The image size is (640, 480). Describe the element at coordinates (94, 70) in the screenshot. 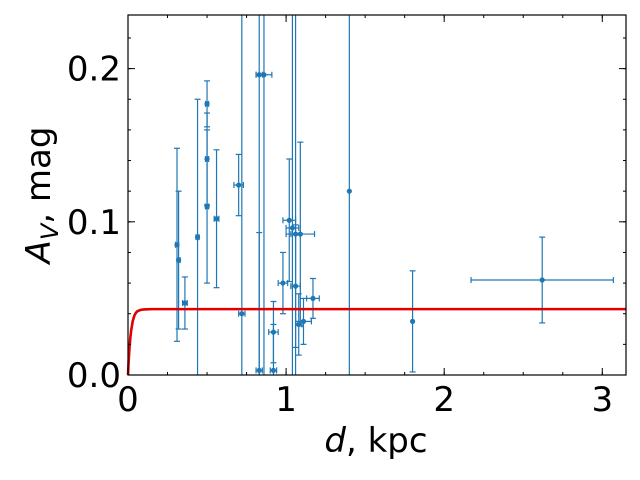

I see `y-tick-label: 0.2` at that location.